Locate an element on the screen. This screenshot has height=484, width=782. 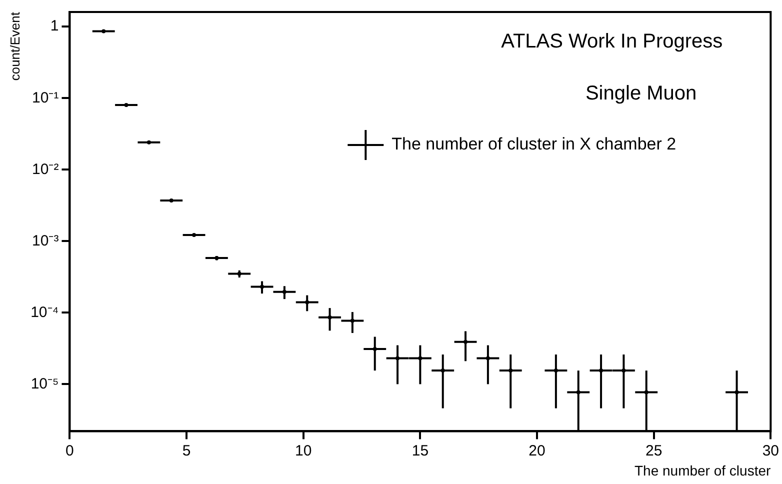
y-tick-label: 10⁻⁵ is located at coordinates (44, 383).